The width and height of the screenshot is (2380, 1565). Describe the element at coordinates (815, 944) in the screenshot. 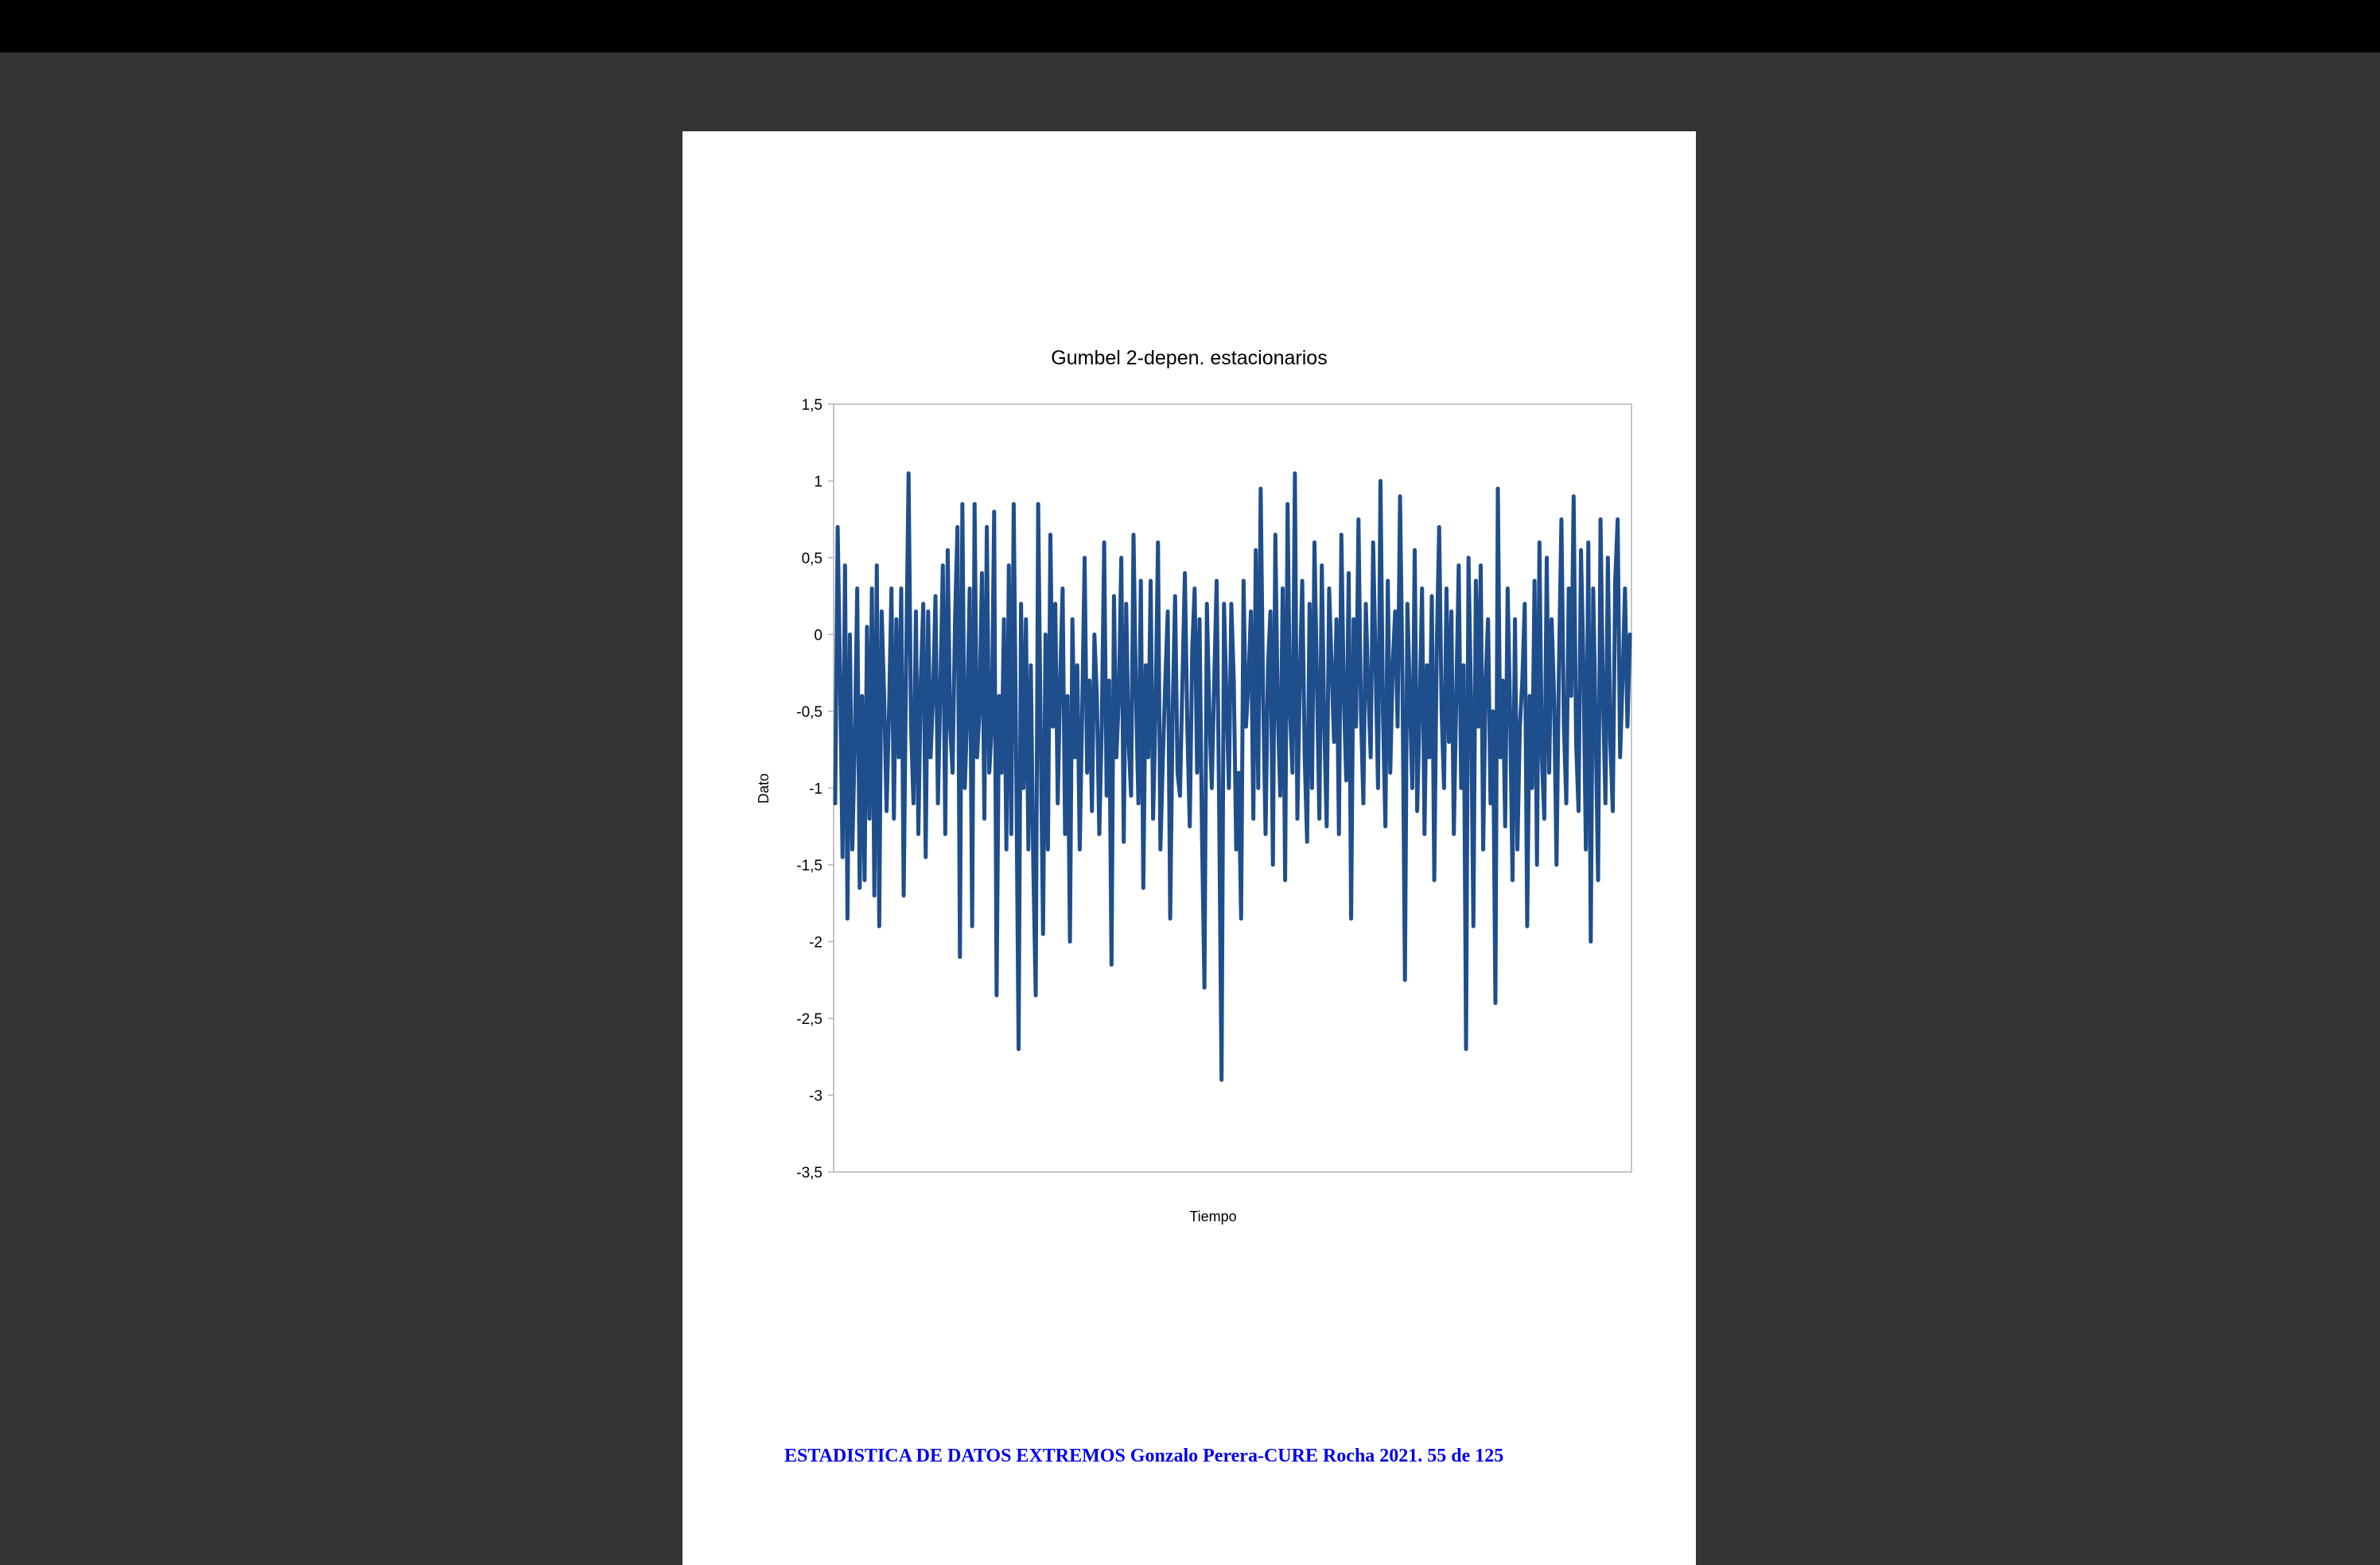

I see `y-tick-label: -2` at that location.